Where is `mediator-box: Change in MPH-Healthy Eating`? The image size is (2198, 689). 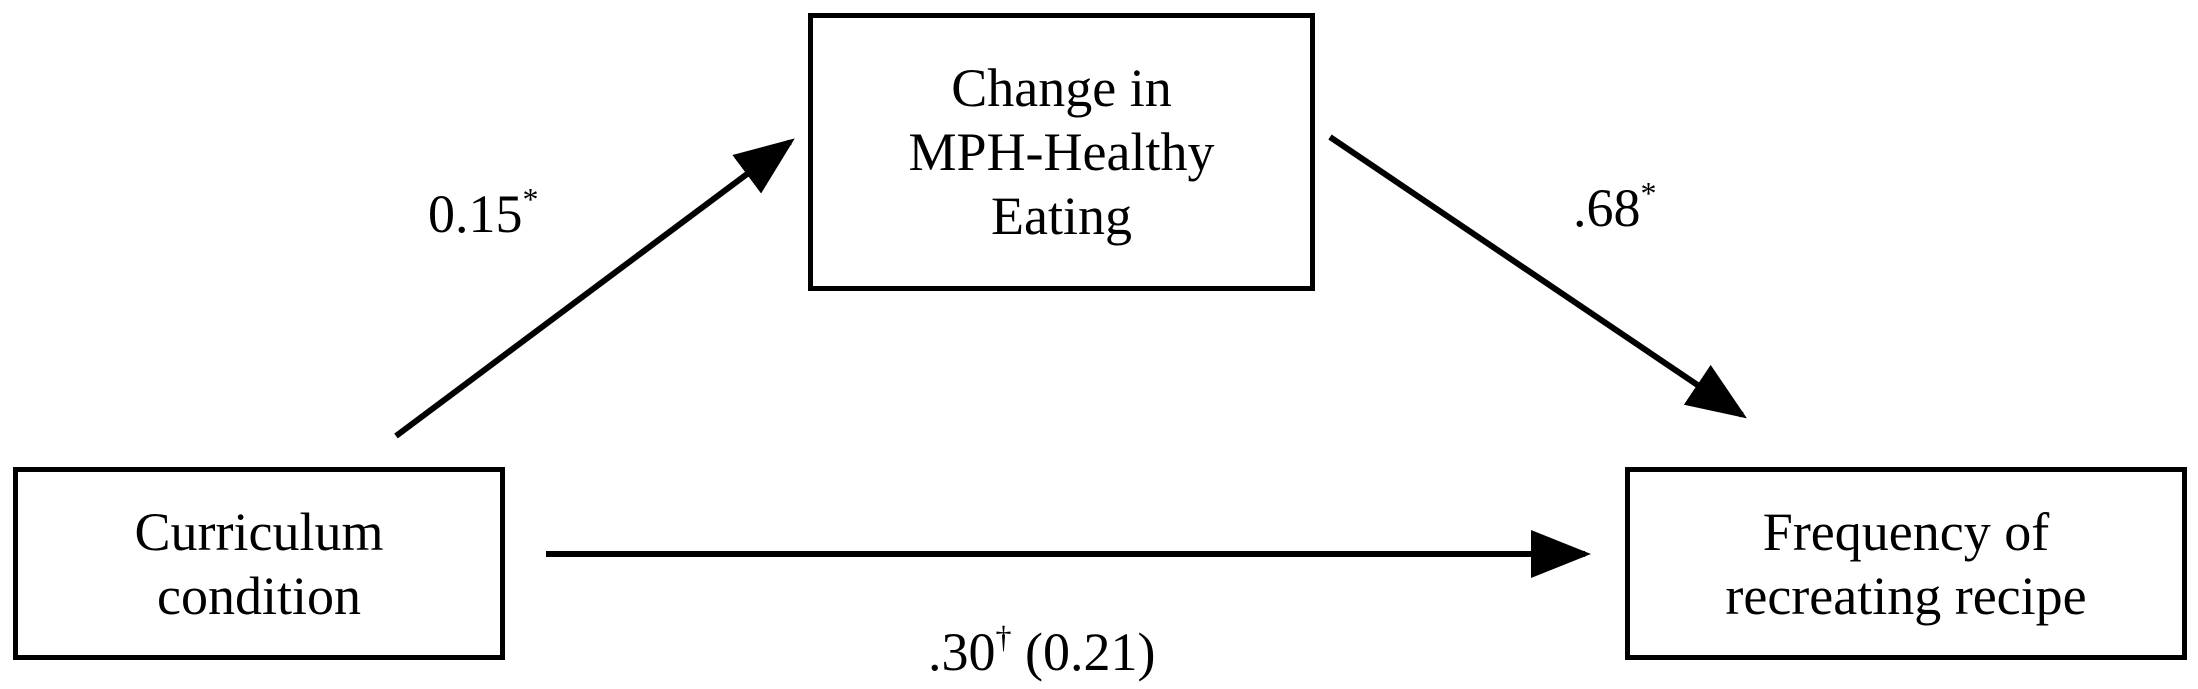 mediator-box: Change in MPH-Healthy Eating is located at coordinates (1061, 152).